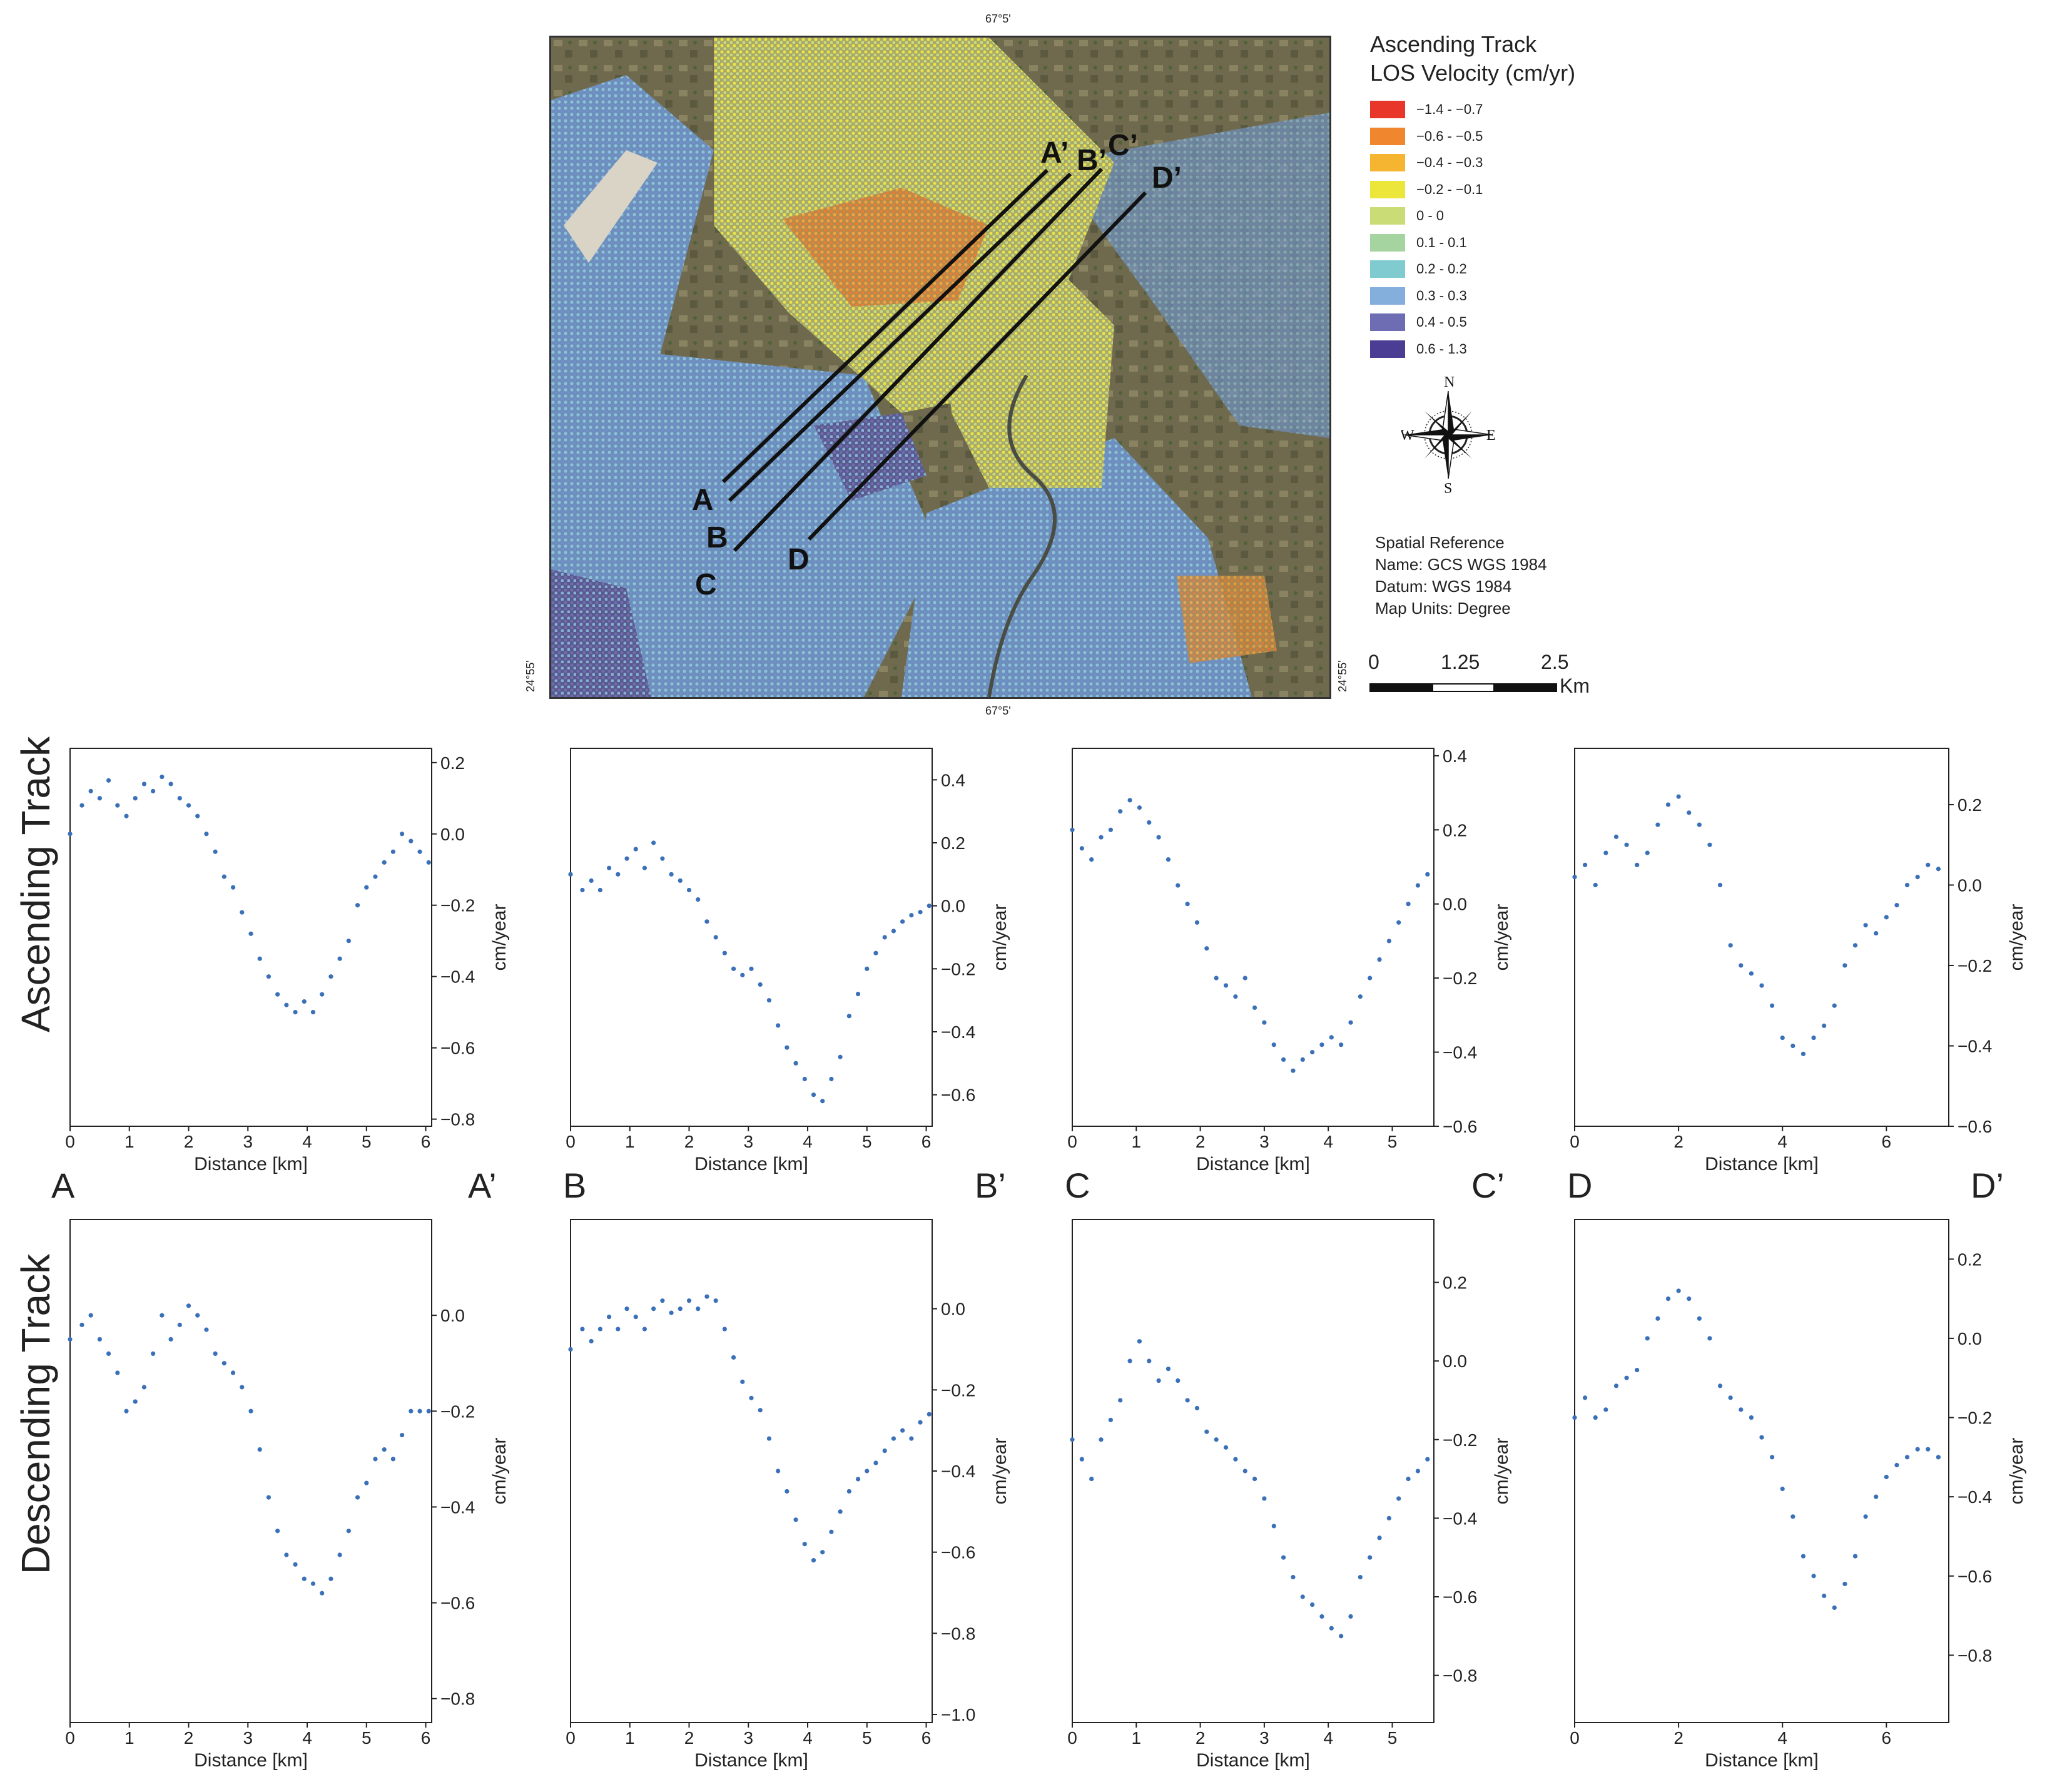 Image resolution: width=2072 pixels, height=1777 pixels. Describe the element at coordinates (189, 1738) in the screenshot. I see `x-tick-label: 2` at that location.